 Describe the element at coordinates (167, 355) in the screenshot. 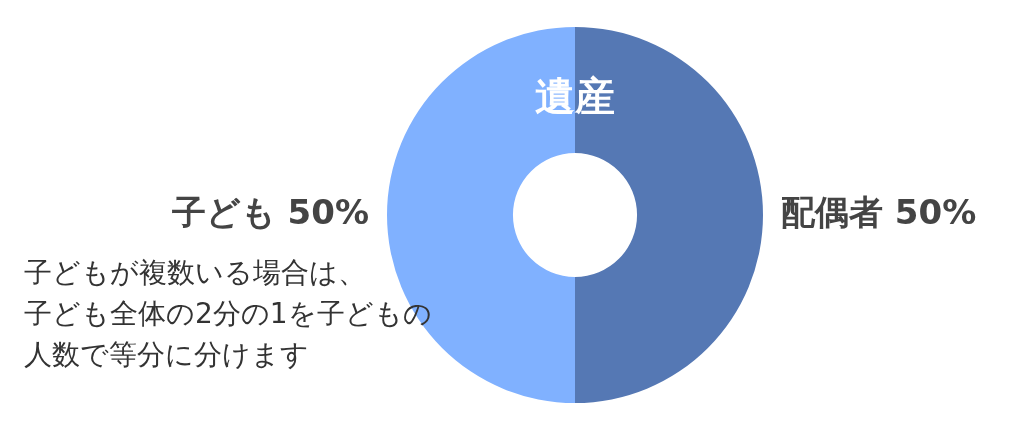

I see `text: 人数で等分に分けます` at that location.